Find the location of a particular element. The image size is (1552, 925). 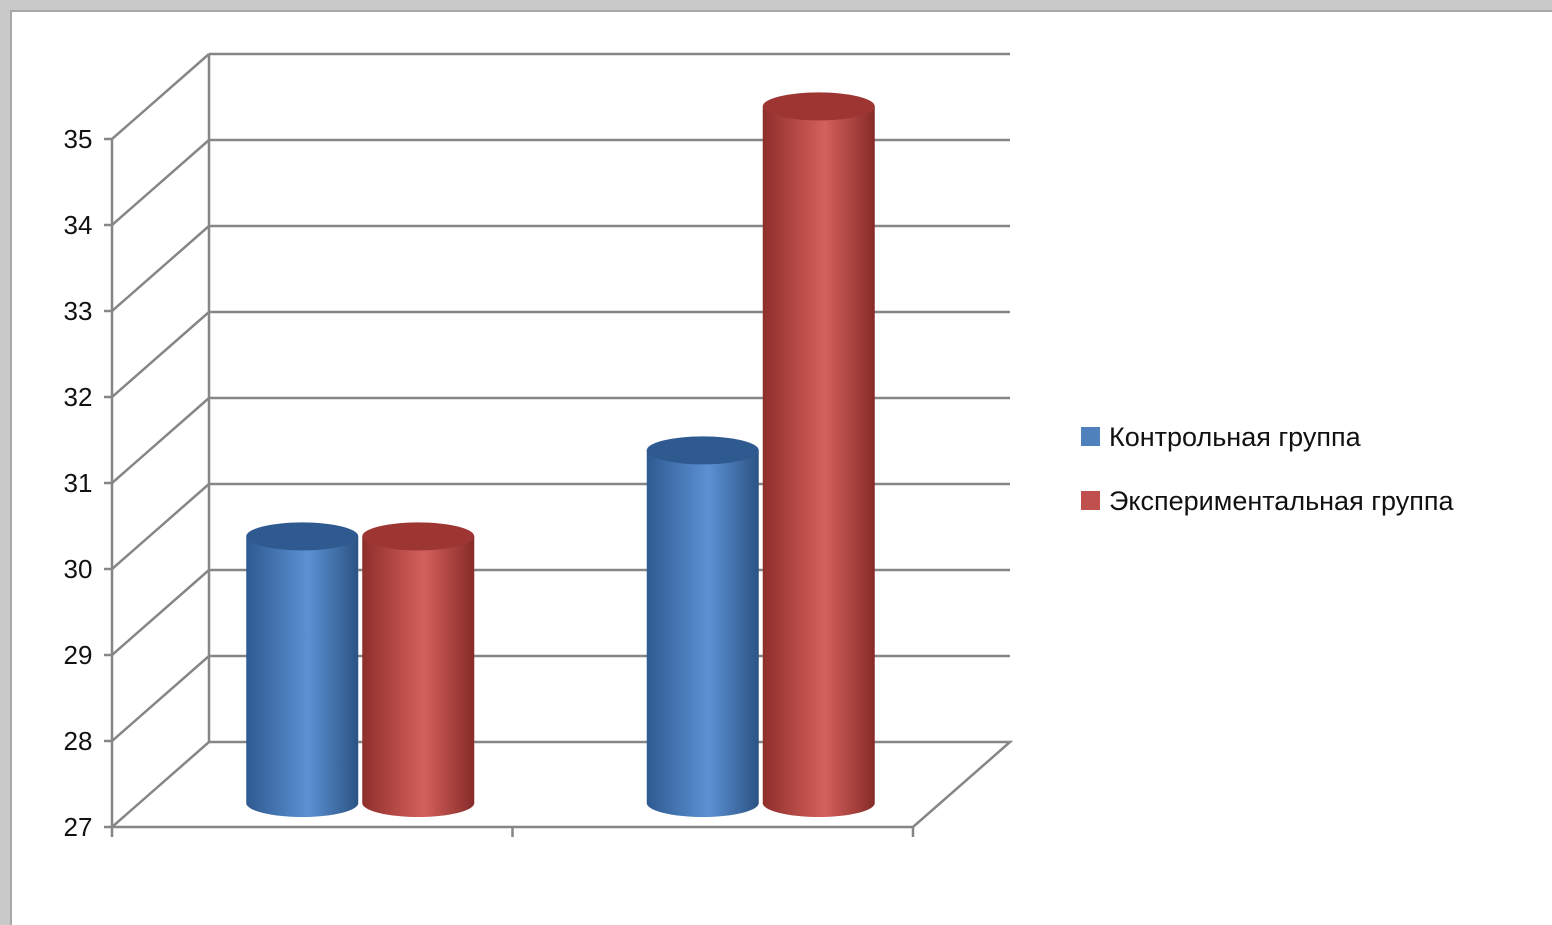

y-tick-label: 32 is located at coordinates (78, 397).